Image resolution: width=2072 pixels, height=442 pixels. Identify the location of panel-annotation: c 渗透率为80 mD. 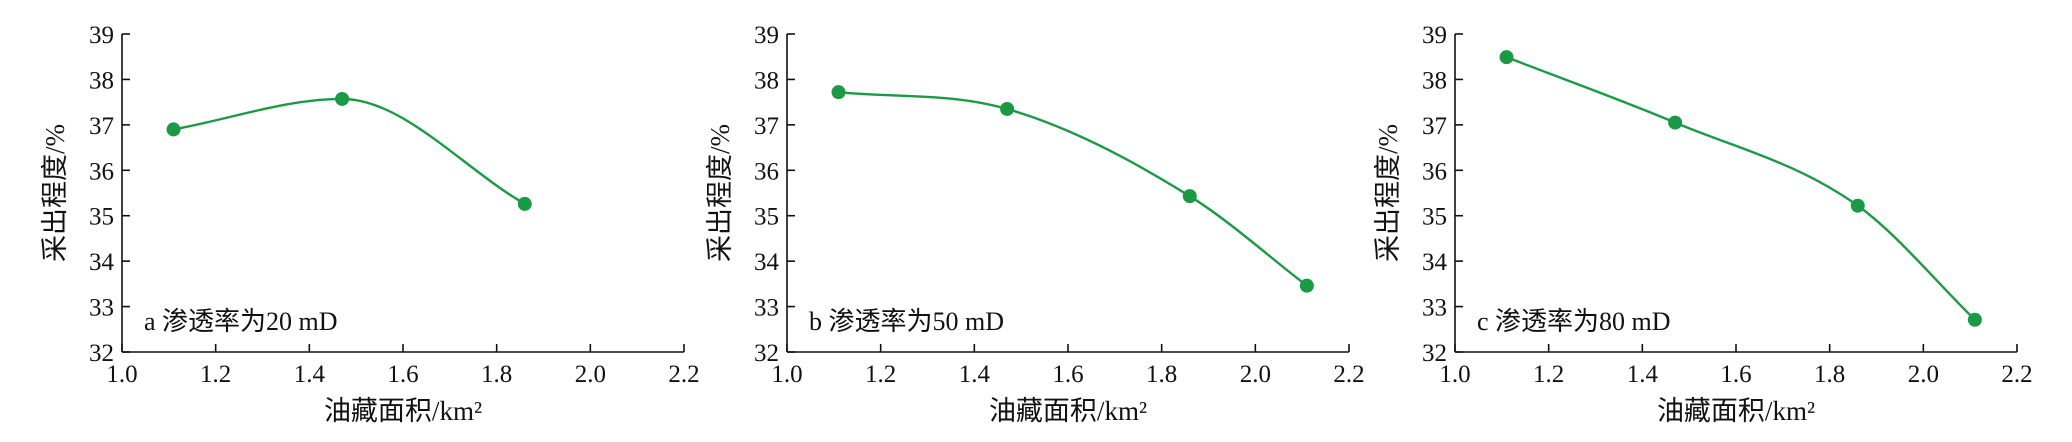
(1574, 321).